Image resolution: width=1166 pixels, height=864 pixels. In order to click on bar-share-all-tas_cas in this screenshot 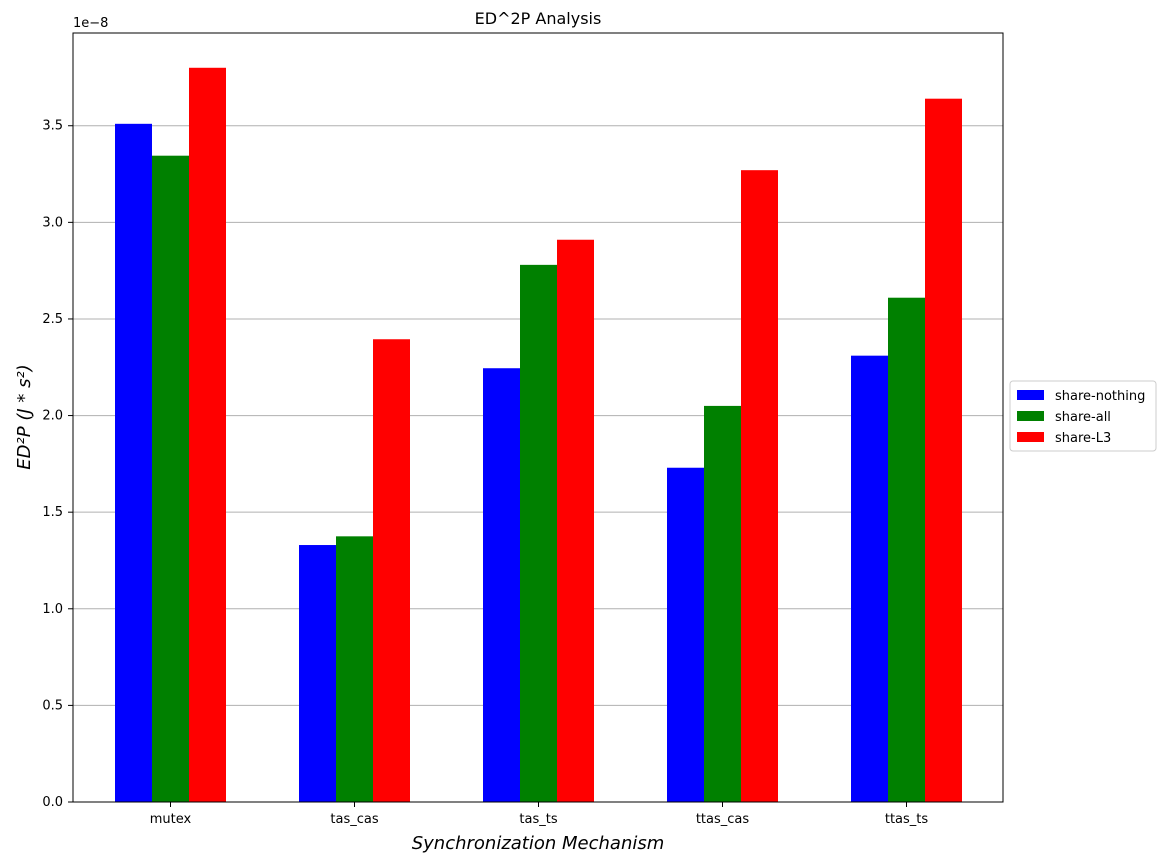, I will do `click(354, 669)`.